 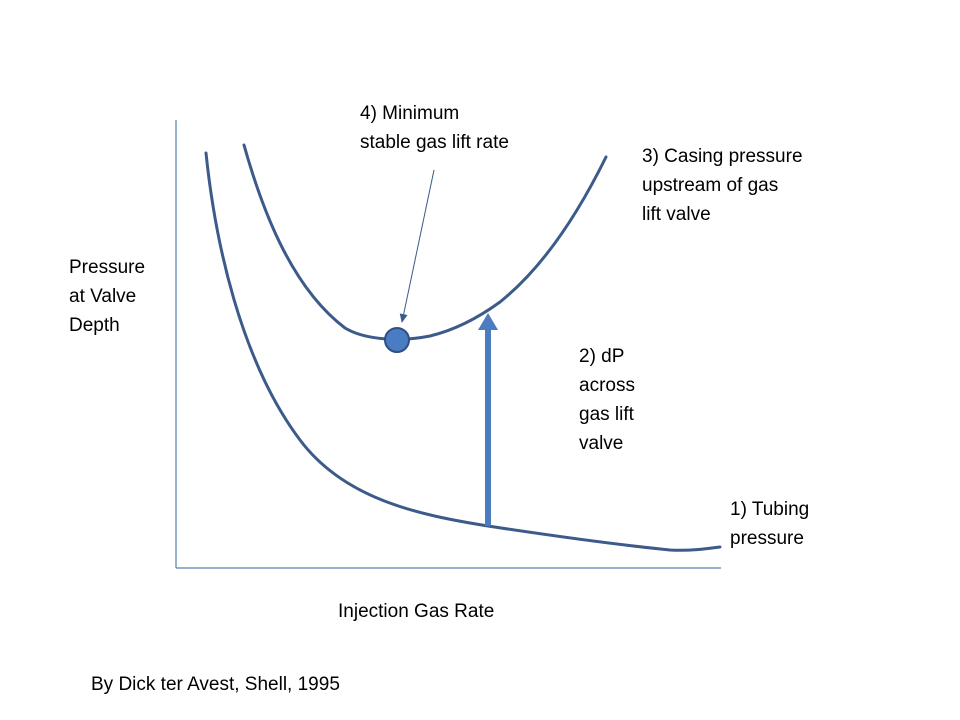 I want to click on casing-pressure-curve, so click(x=425, y=242).